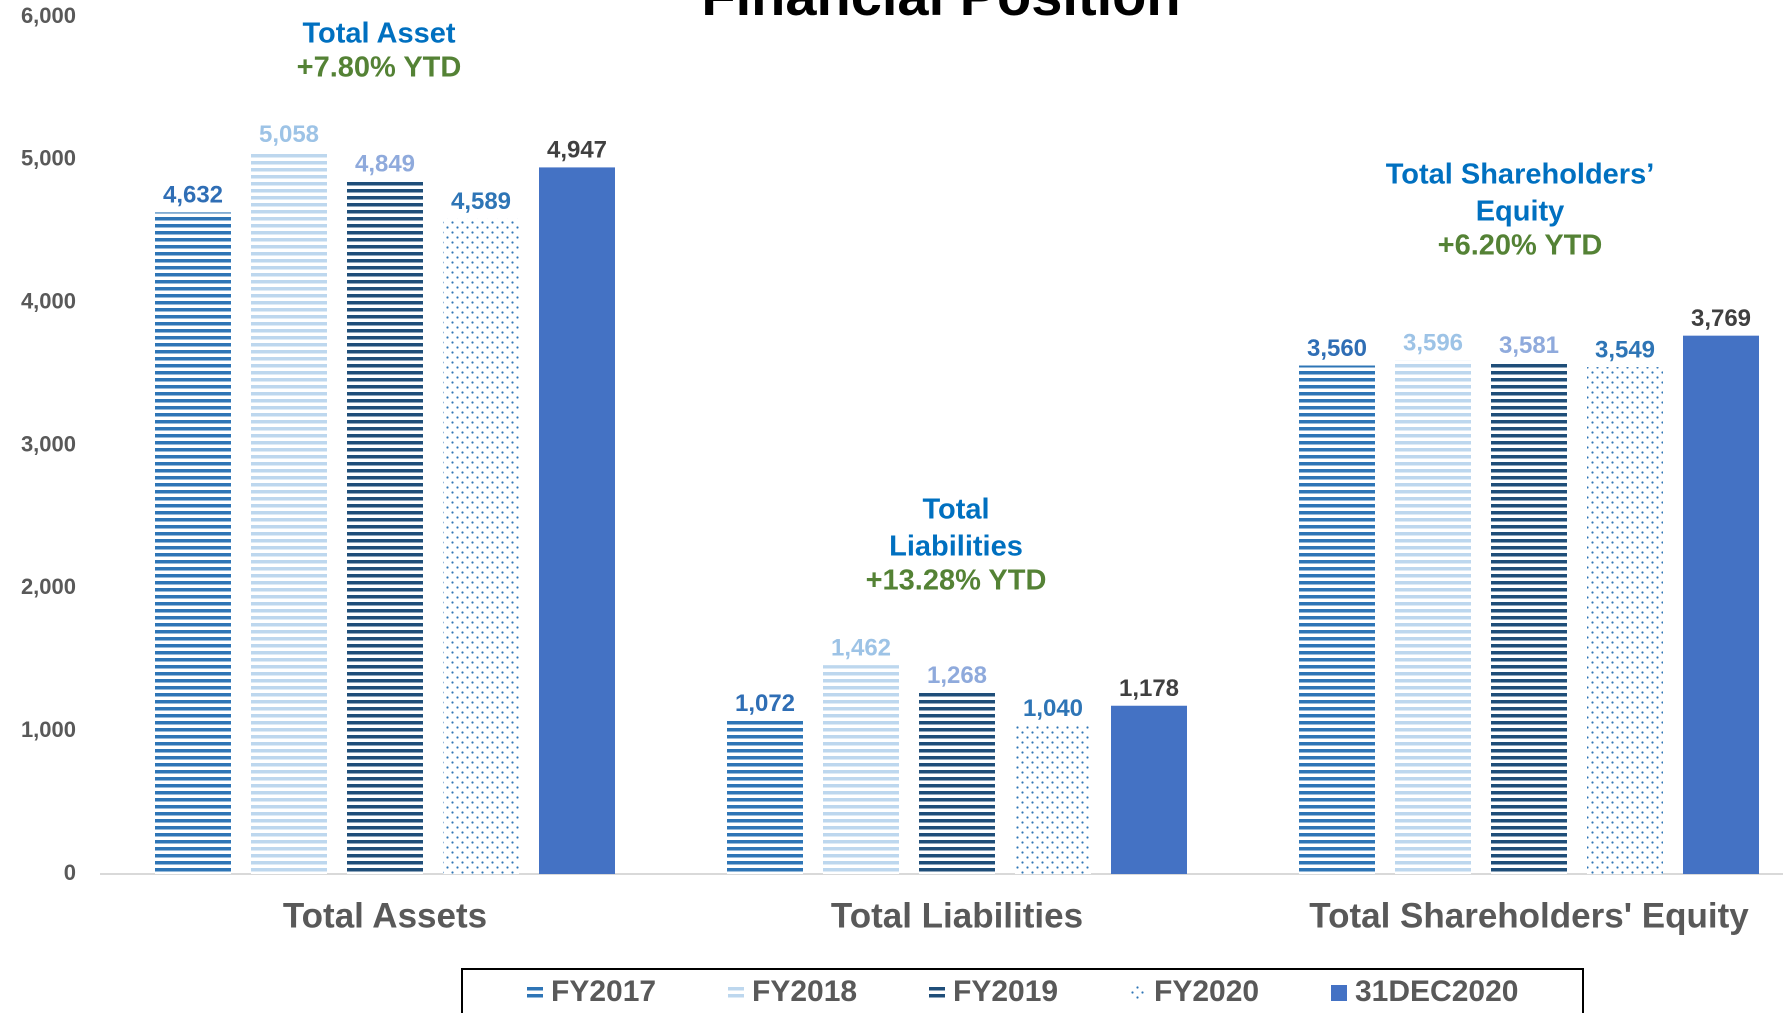 This screenshot has width=1783, height=1013. I want to click on annotation-title: Liabilities, so click(956, 547).